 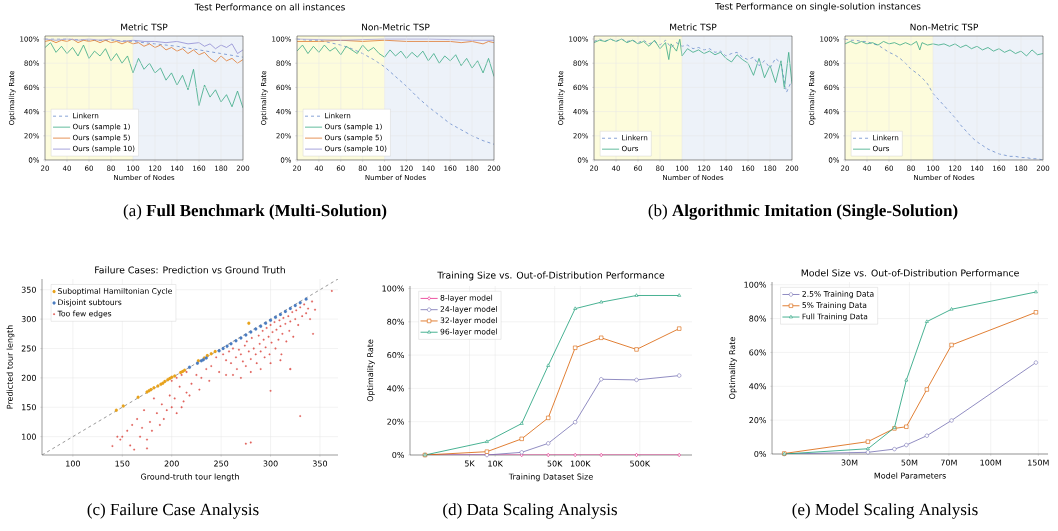 What do you see at coordinates (580, 463) in the screenshot?
I see `x-tick-label: 100K` at bounding box center [580, 463].